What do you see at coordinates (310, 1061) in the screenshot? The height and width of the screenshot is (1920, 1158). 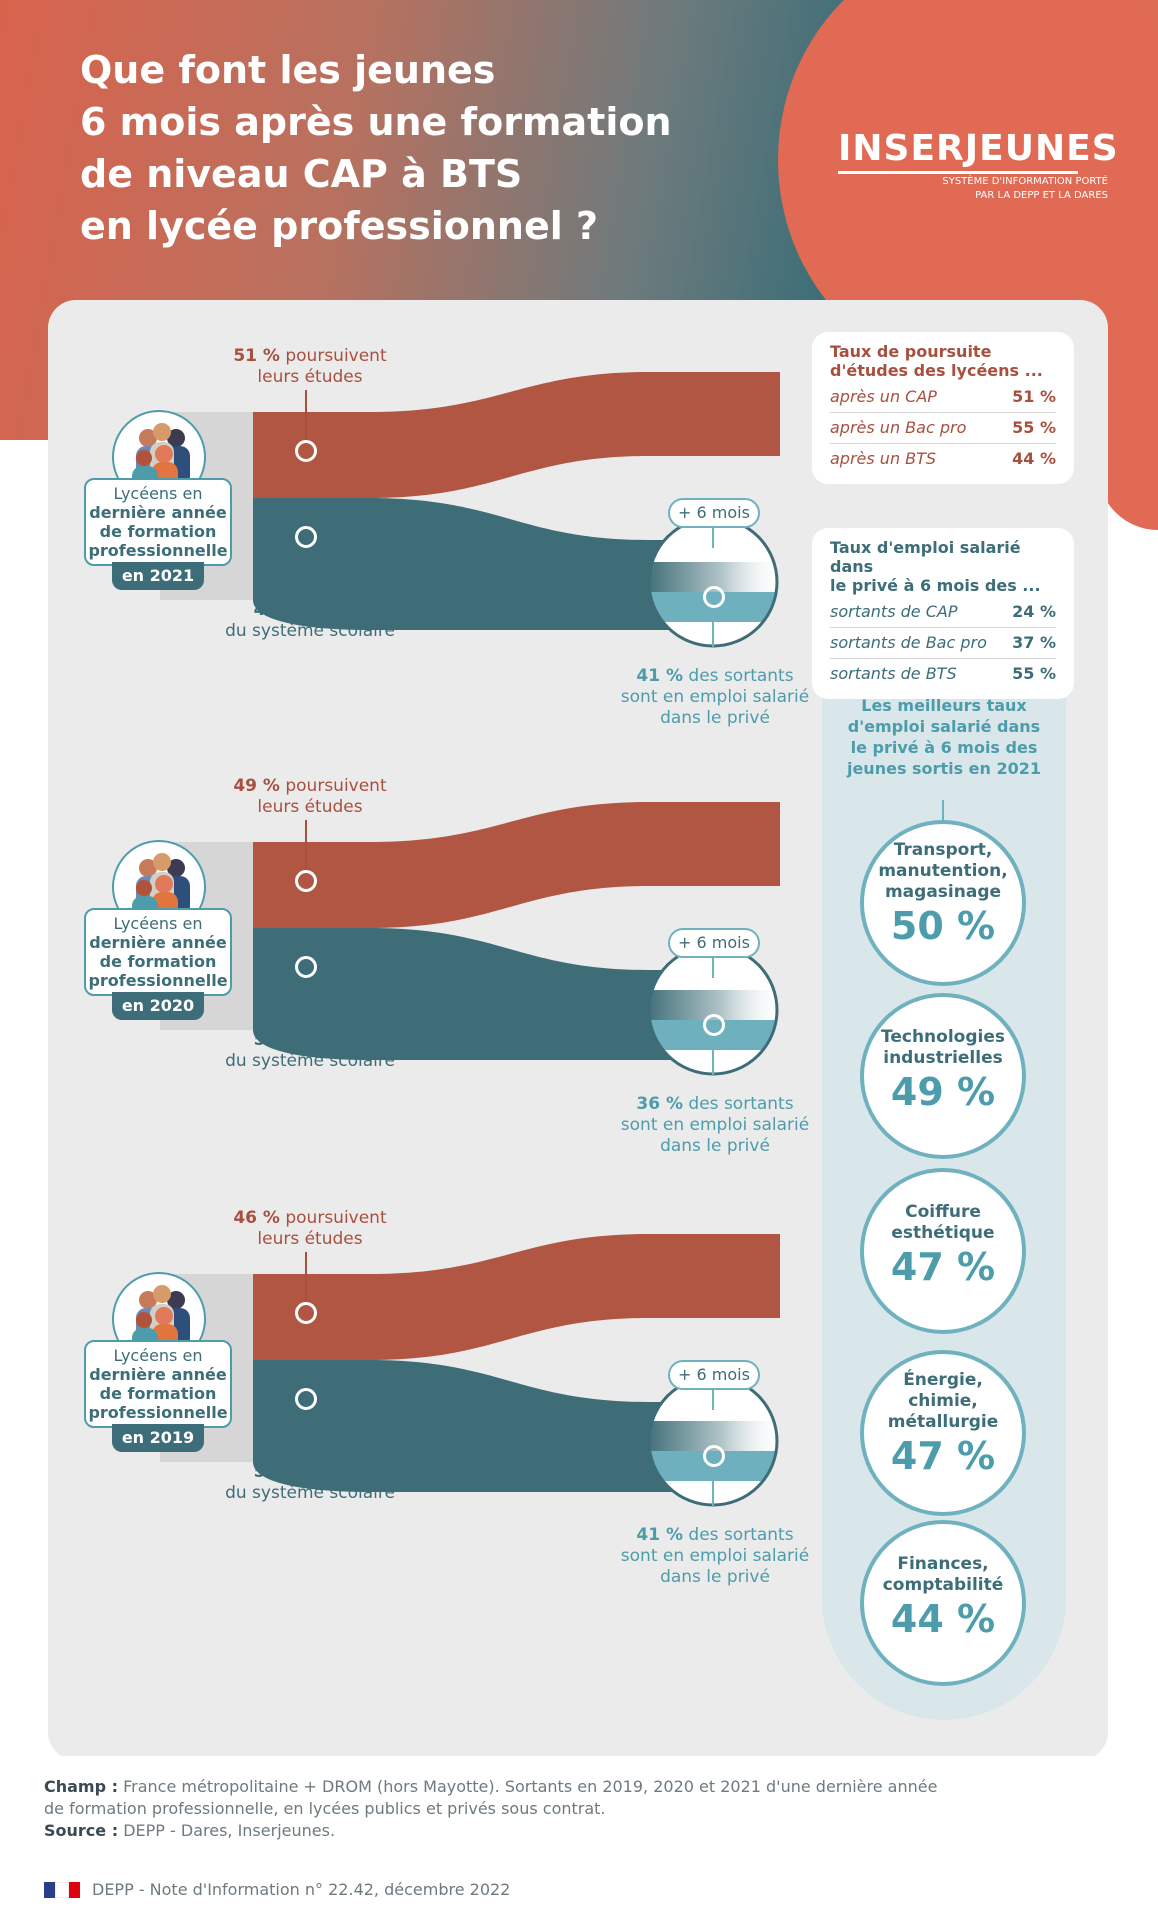 I see `label-text: du système scolaire` at bounding box center [310, 1061].